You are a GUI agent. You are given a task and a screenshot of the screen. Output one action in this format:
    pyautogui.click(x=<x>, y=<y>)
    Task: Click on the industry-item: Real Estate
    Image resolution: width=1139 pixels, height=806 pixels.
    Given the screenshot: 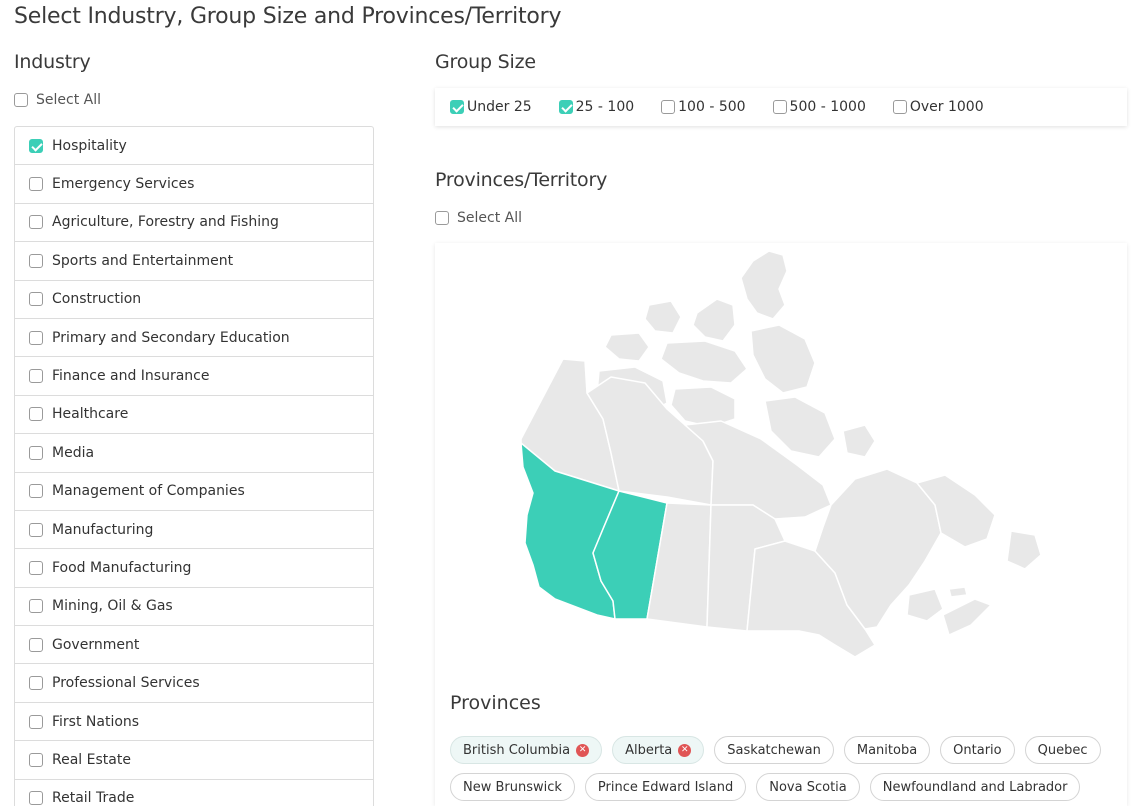 What is the action you would take?
    pyautogui.click(x=194, y=760)
    